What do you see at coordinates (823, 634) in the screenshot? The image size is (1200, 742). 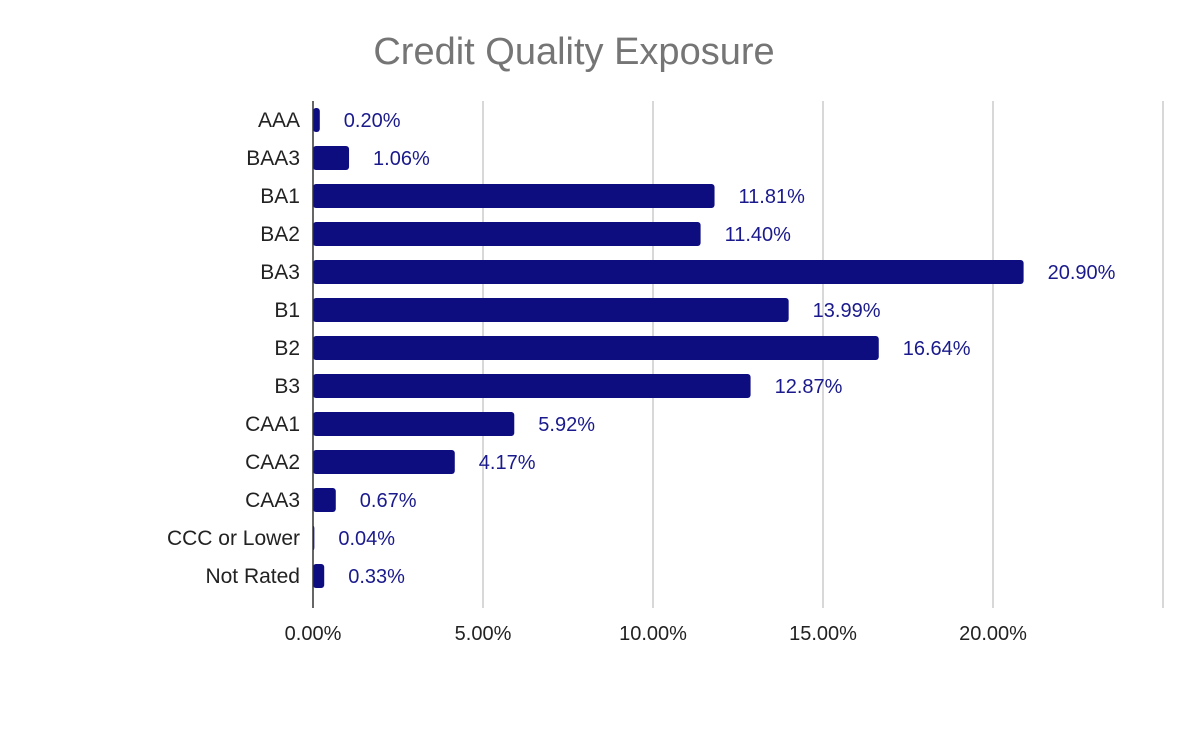 I see `x-tick-label: 15.00%` at bounding box center [823, 634].